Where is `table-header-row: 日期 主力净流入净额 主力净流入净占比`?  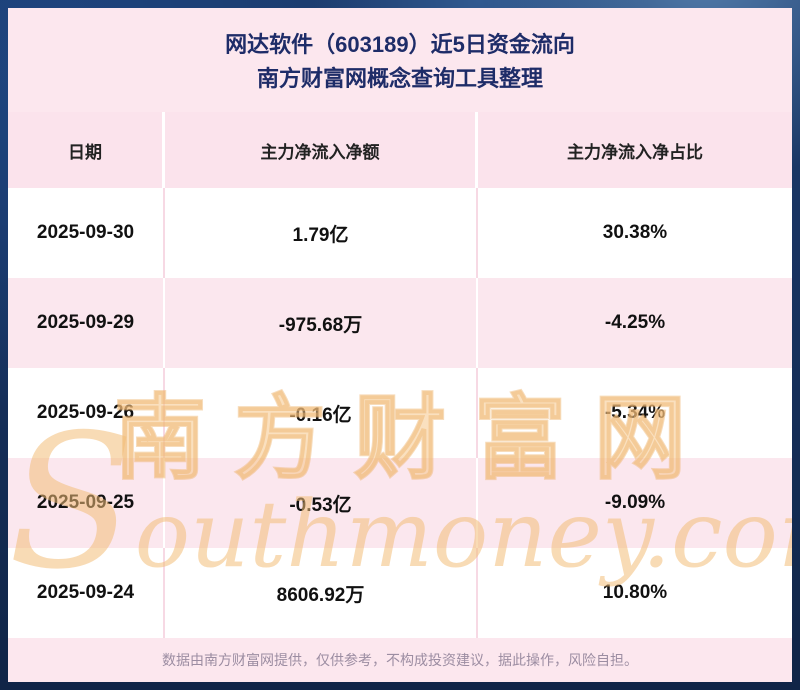 table-header-row: 日期 主力净流入净额 主力净流入净占比 is located at coordinates (400, 150).